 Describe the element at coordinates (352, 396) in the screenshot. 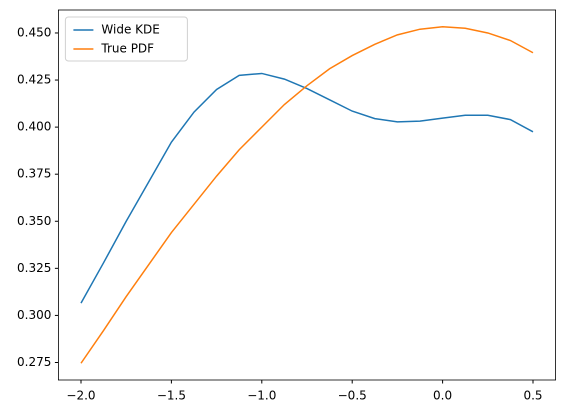

I see `x-tick-label: −0.5` at that location.